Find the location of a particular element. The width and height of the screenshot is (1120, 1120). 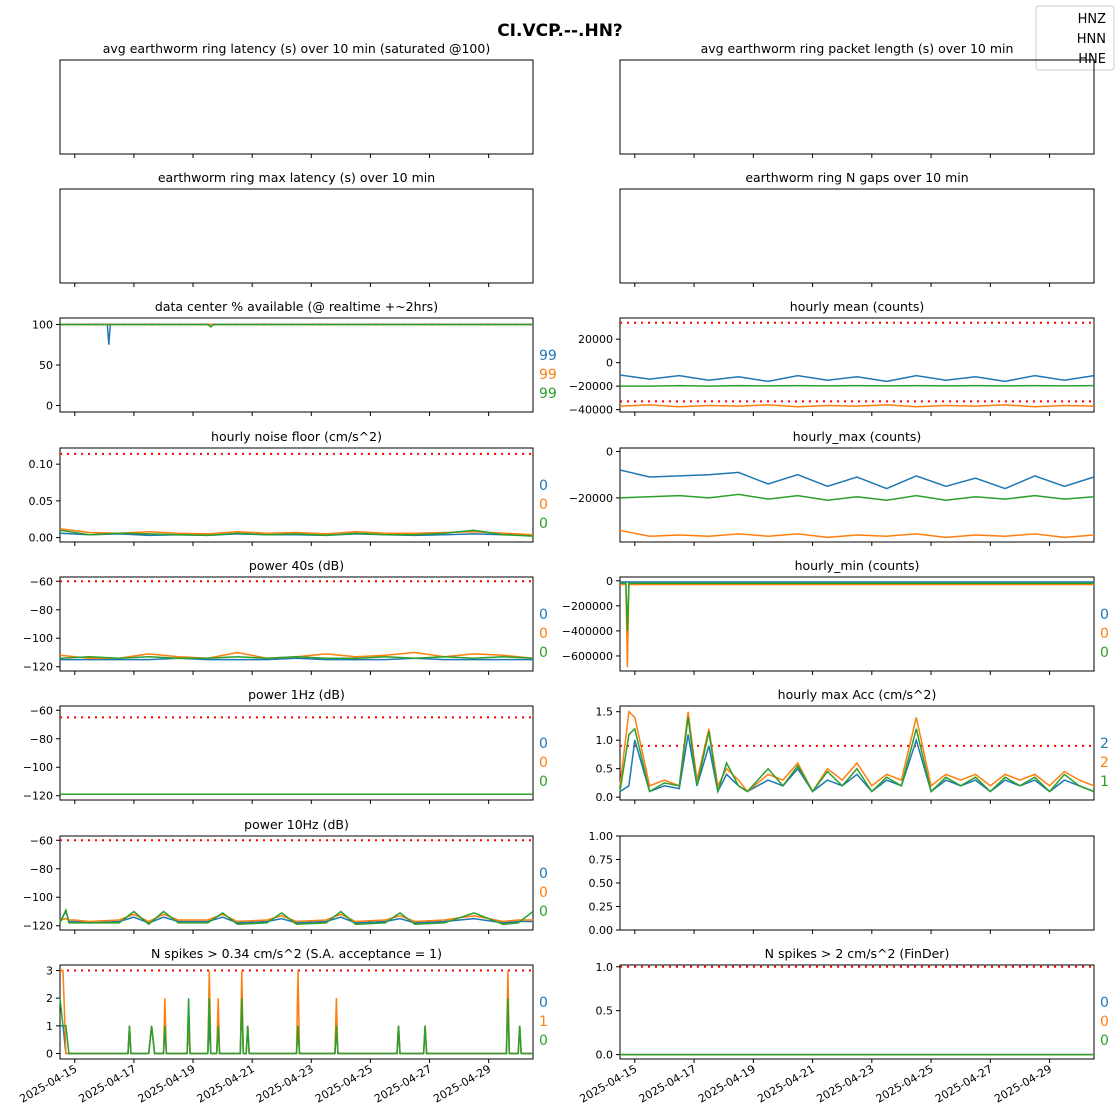

y-tick-label: 2 is located at coordinates (49, 998).